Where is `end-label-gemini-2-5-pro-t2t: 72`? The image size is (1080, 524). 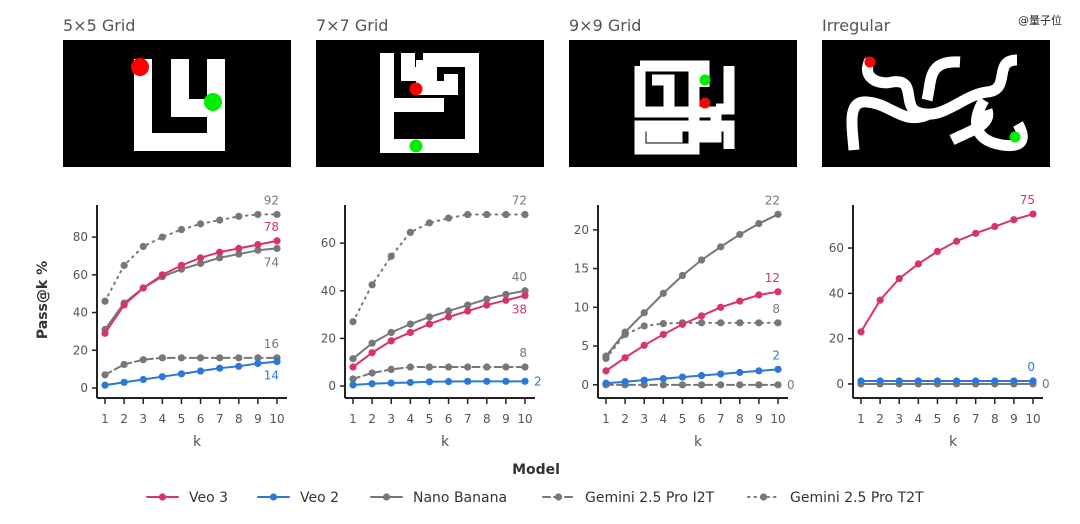 end-label-gemini-2-5-pro-t2t: 72 is located at coordinates (519, 201).